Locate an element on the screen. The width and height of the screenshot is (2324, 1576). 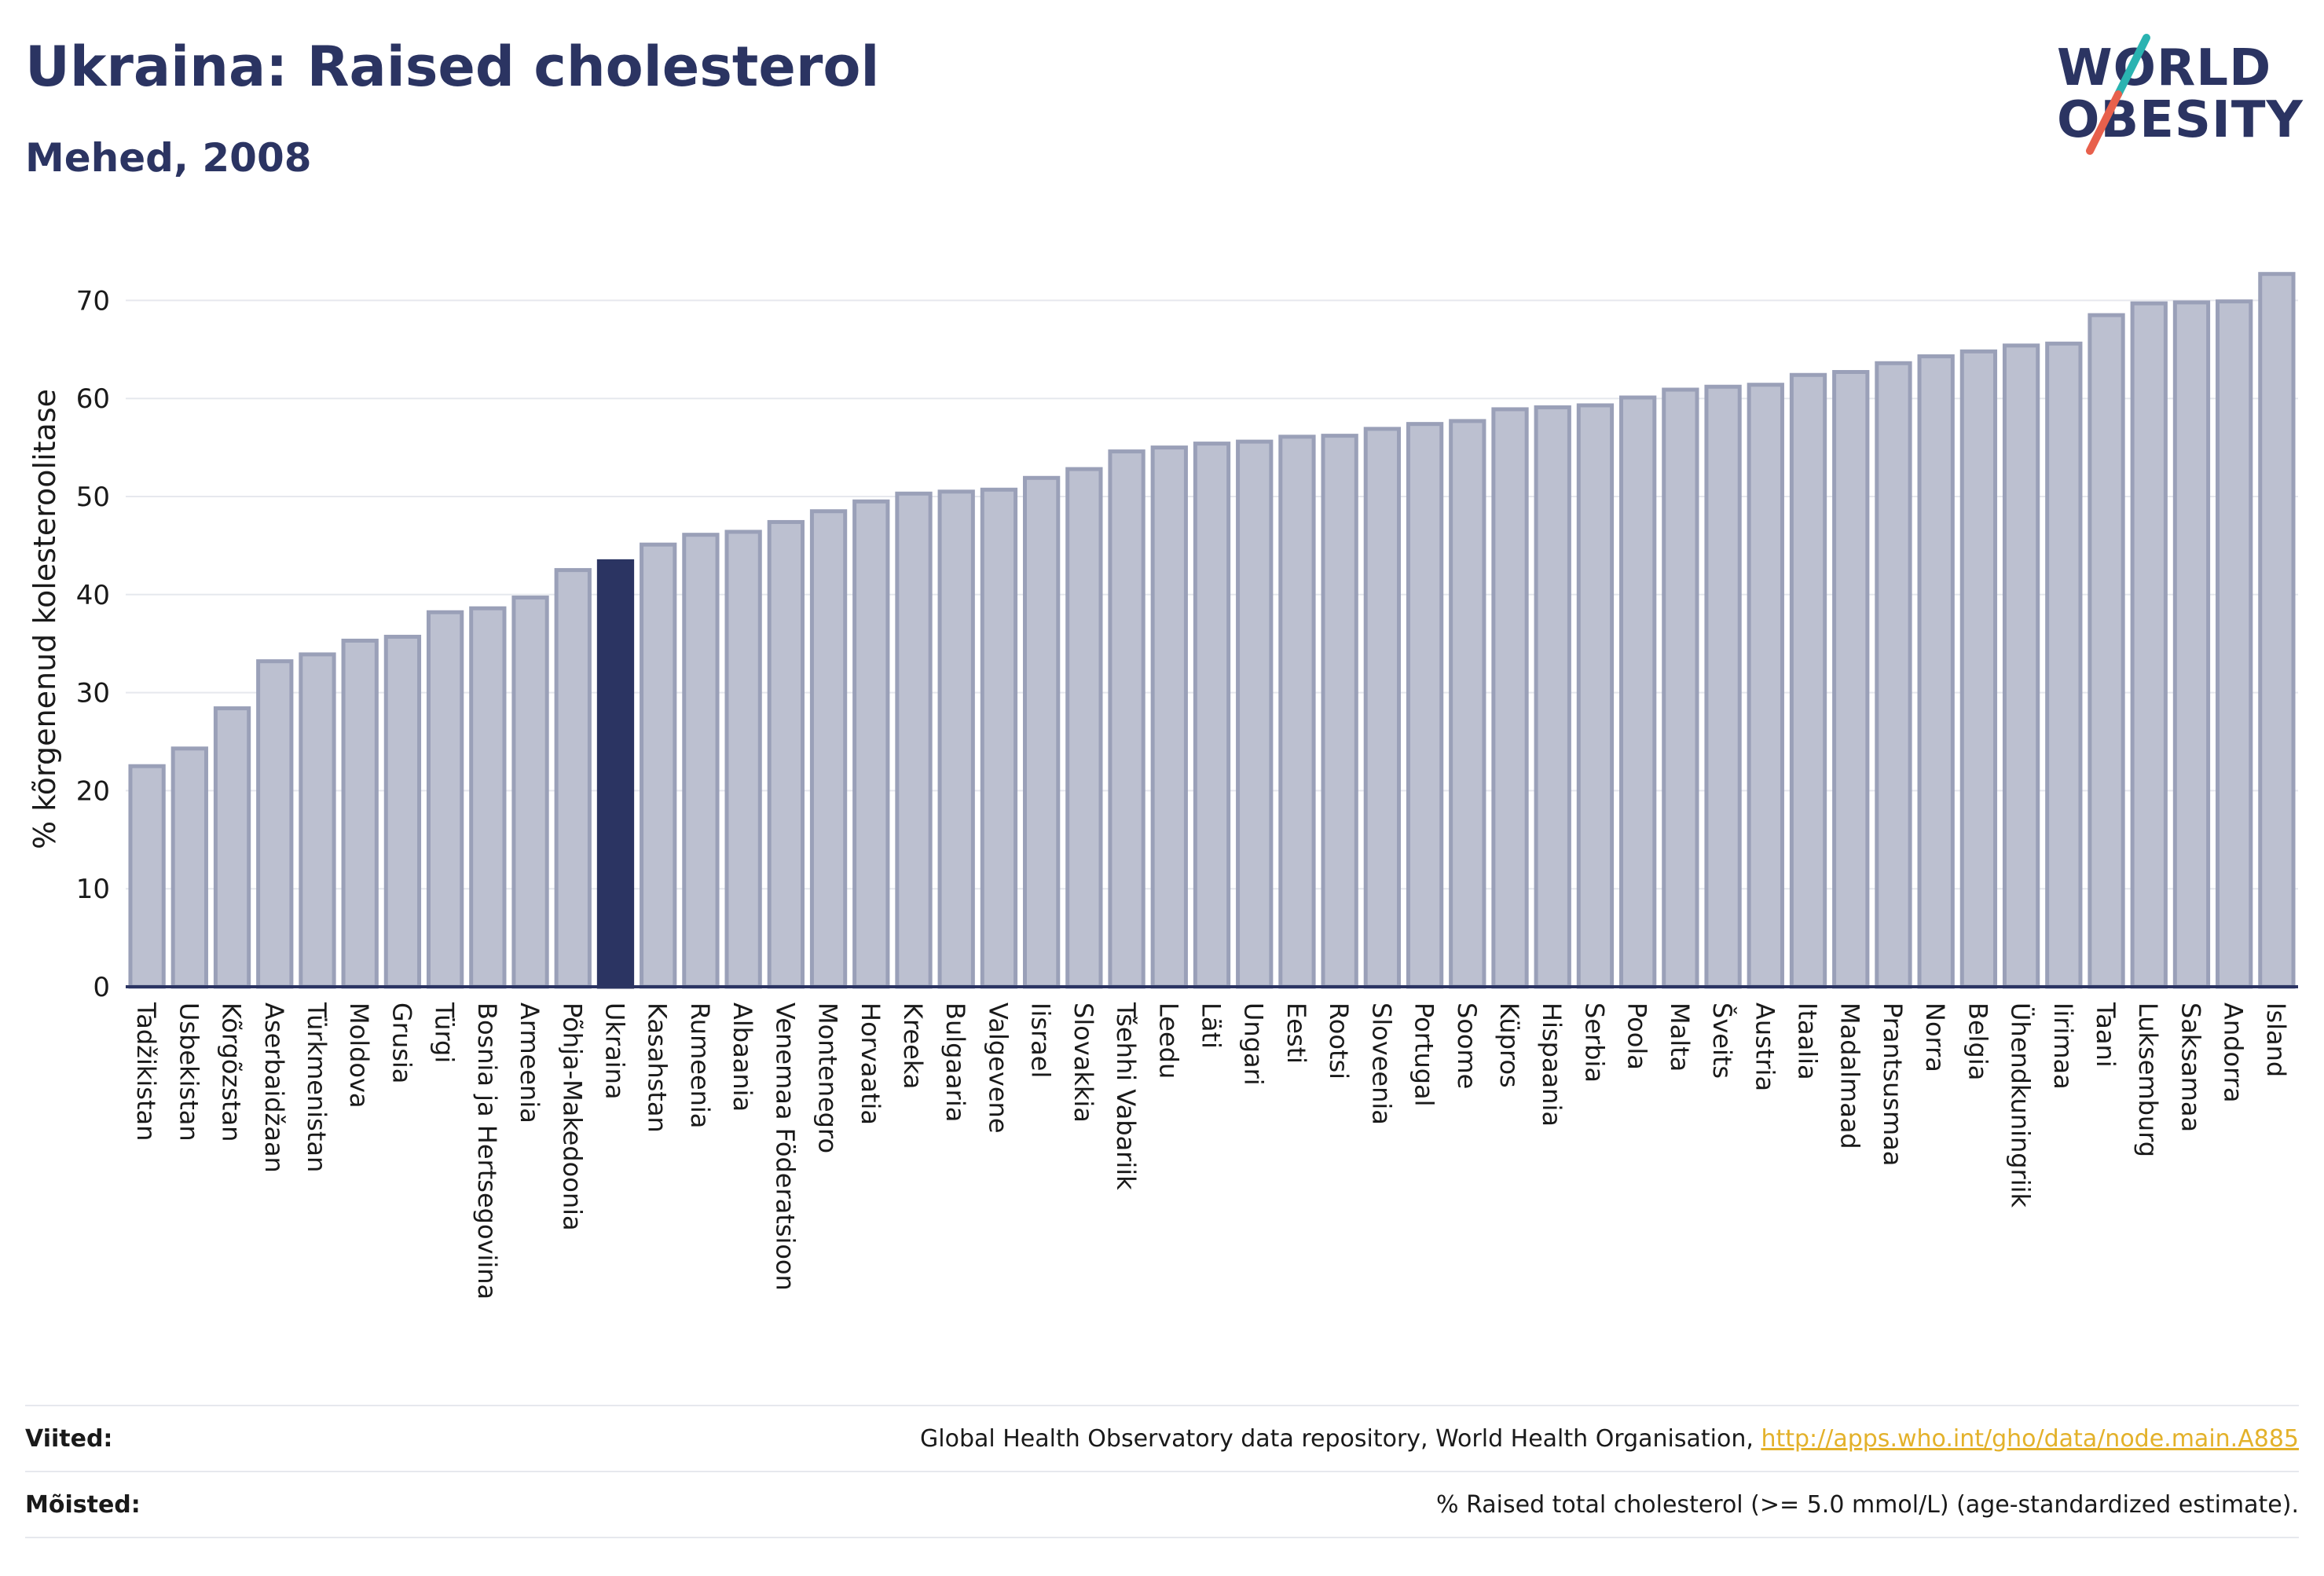
x-tick-label: Iirimaa is located at coordinates (2063, 1046).